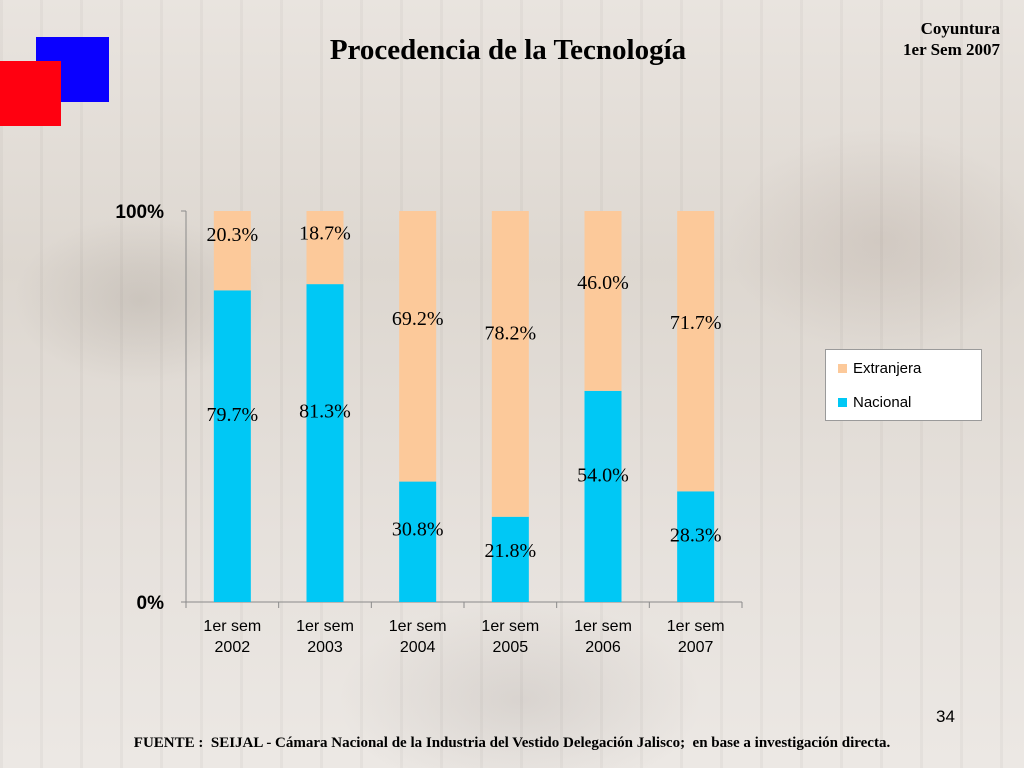 This screenshot has height=768, width=1024. I want to click on y-tick-label: 0%, so click(151, 603).